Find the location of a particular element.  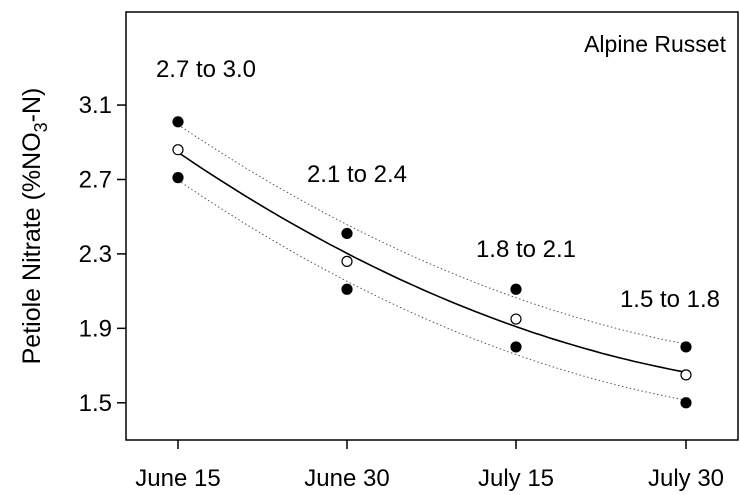

y-axis-title-sub: 3 is located at coordinates (41, 127).